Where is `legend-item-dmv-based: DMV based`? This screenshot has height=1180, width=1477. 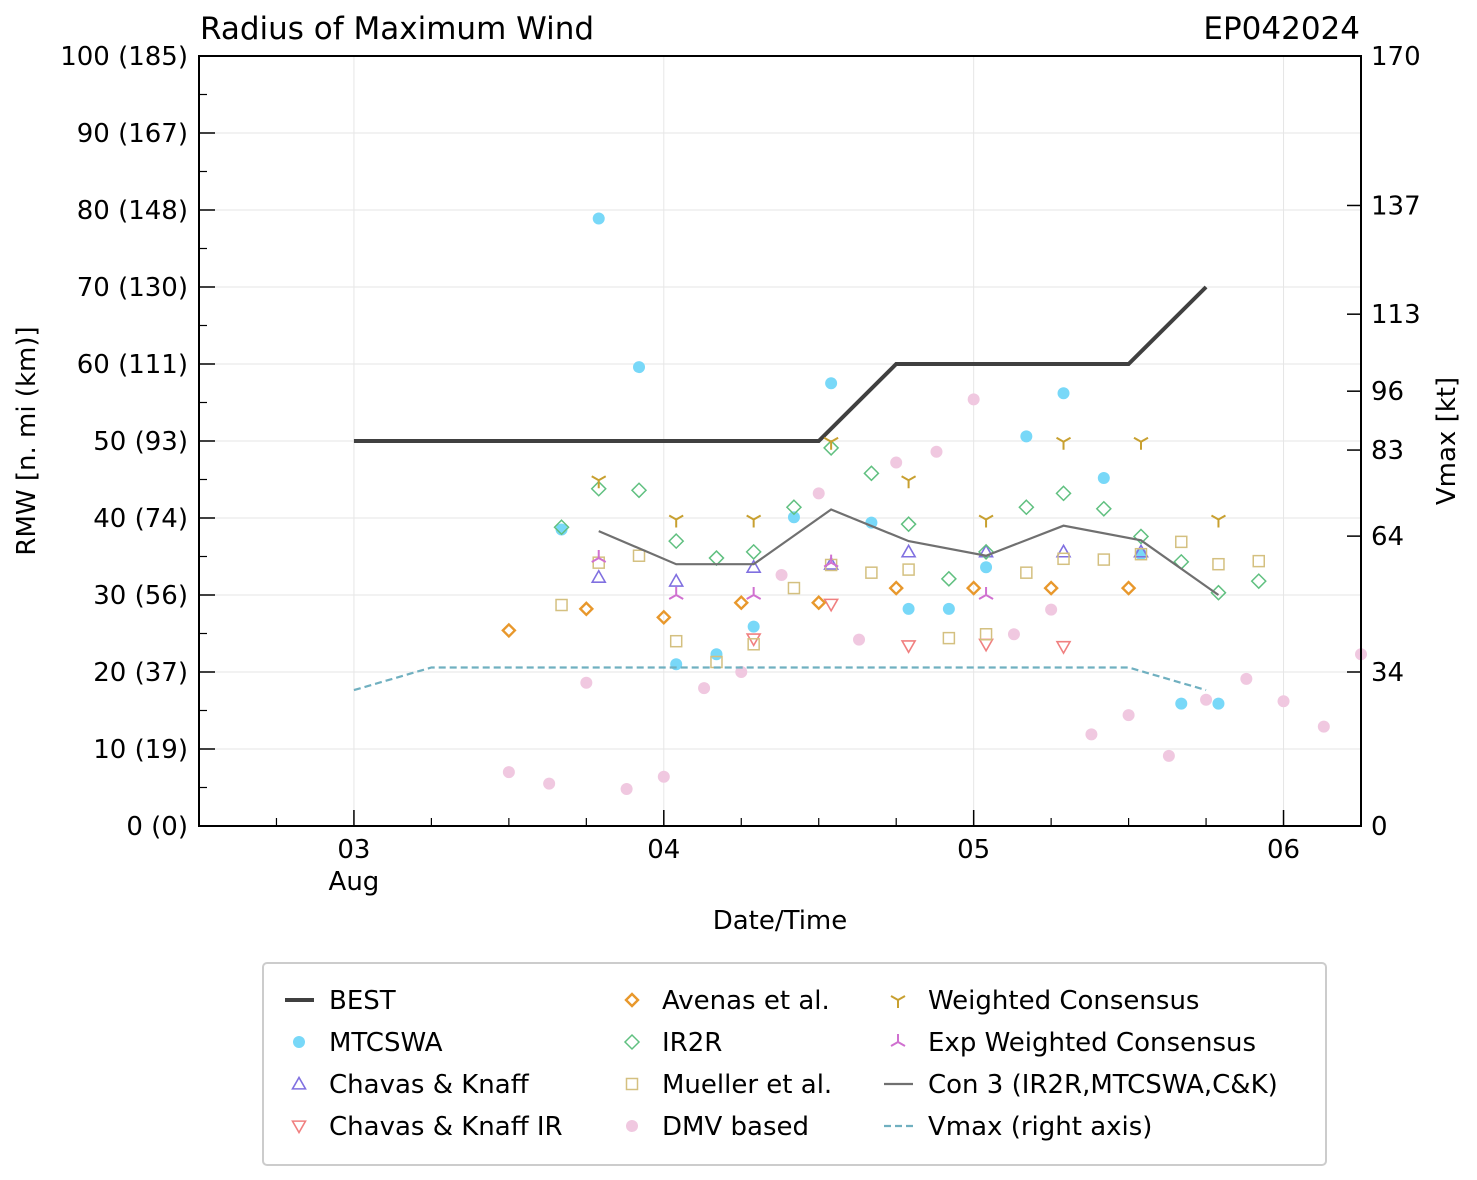 legend-item-dmv-based: DMV based is located at coordinates (717, 1127).